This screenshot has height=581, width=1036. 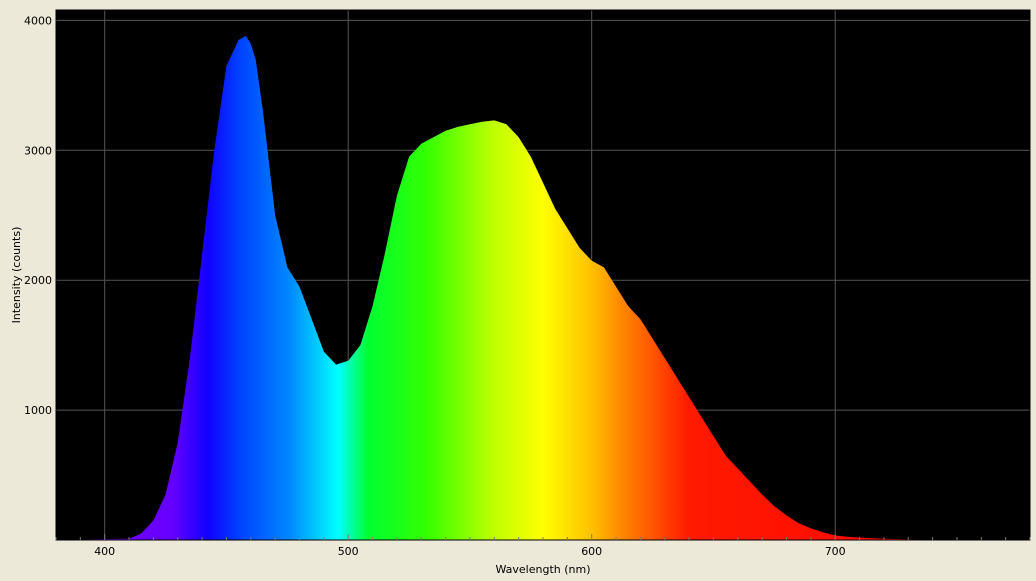 I want to click on x-tick-label: 400, so click(x=104, y=551).